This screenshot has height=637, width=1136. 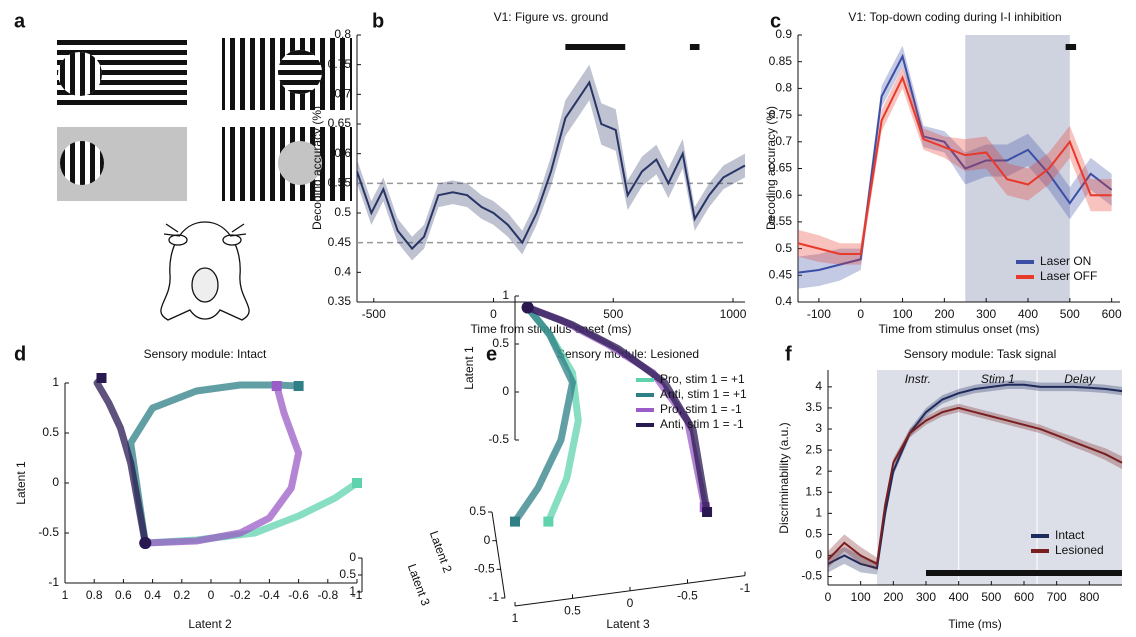 What do you see at coordinates (783, 194) in the screenshot?
I see `y-tick-label: 0.6` at bounding box center [783, 194].